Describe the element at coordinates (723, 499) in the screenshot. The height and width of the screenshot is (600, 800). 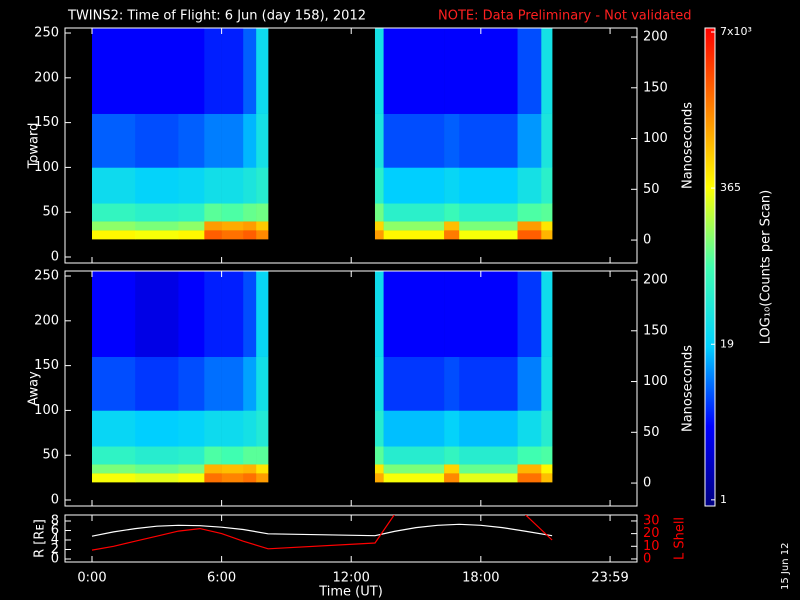
I see `colorbar-tick-label: 1` at that location.